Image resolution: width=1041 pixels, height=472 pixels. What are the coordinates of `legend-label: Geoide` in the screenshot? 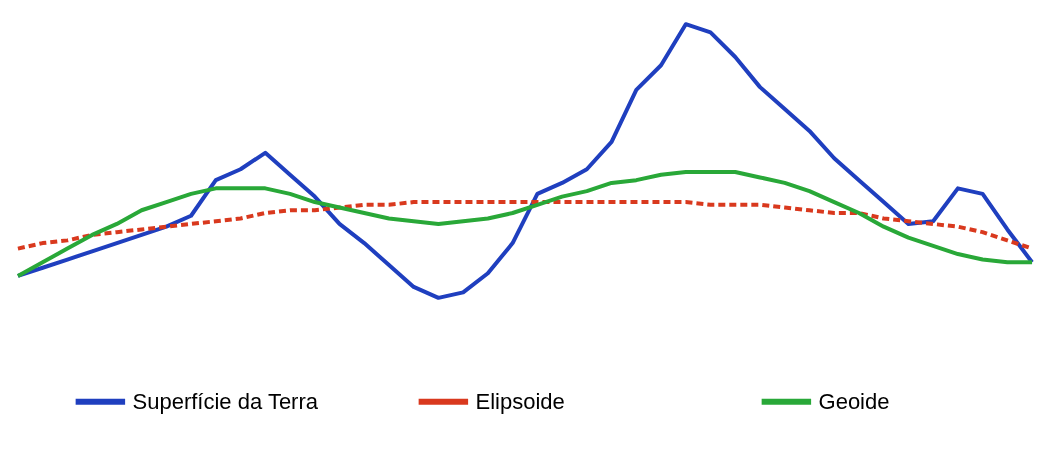 It's located at (854, 402).